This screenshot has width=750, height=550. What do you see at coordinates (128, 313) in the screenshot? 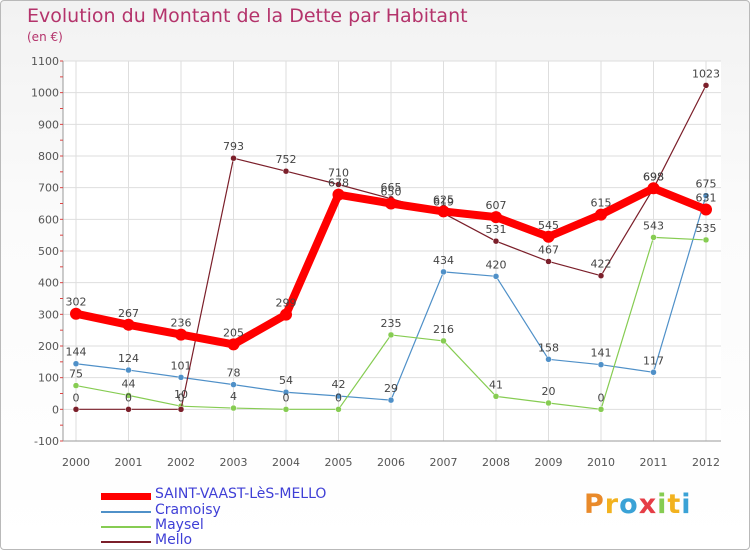
I see `data-label: 267` at bounding box center [128, 313].